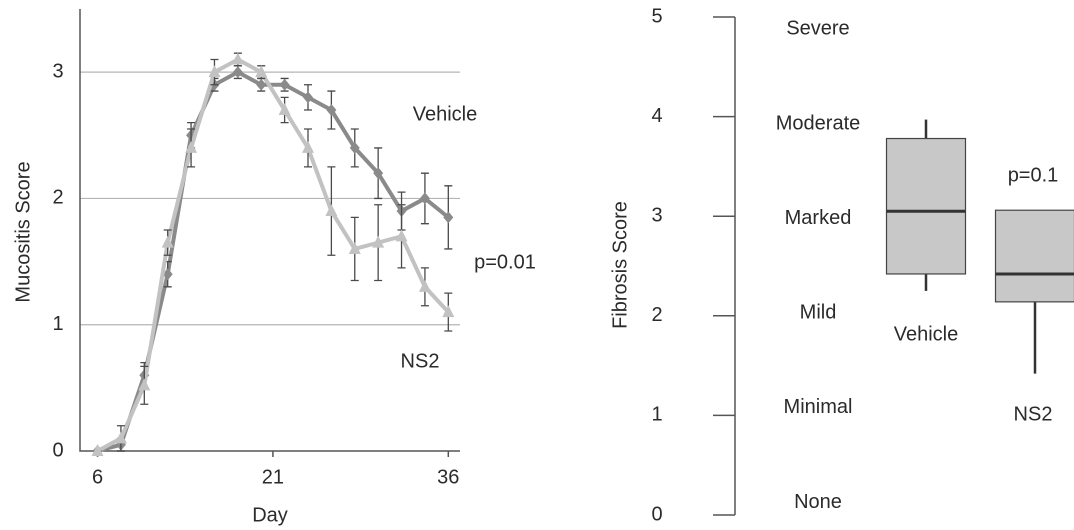 Image resolution: width=1074 pixels, height=530 pixels. Describe the element at coordinates (445, 114) in the screenshot. I see `series-label: Vehicle` at that location.